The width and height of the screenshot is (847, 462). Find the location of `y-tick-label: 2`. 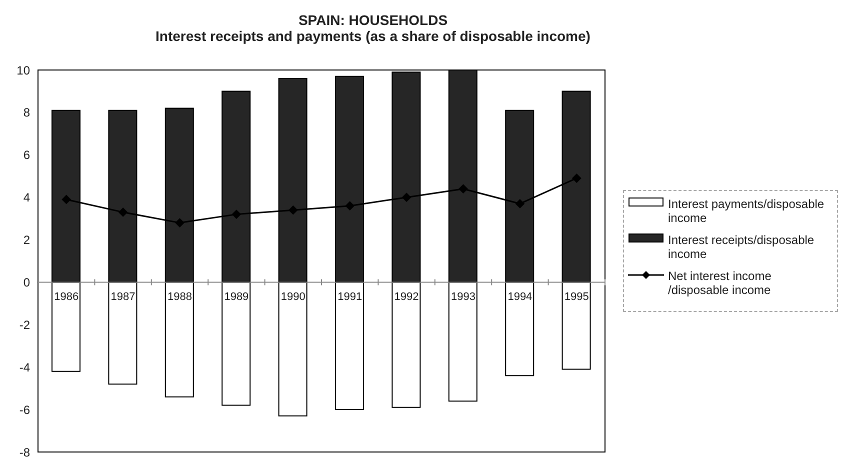

y-tick-label: 2 is located at coordinates (26, 240).